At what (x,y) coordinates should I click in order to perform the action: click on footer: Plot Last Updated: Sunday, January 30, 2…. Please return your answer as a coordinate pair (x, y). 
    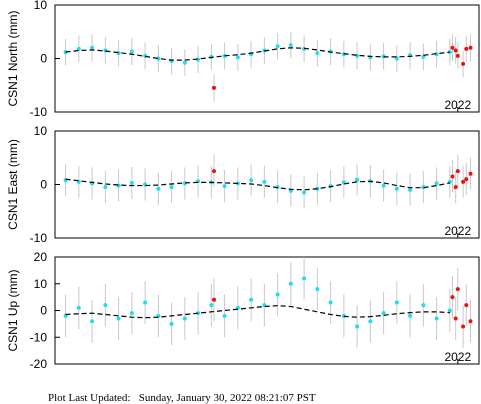
    Looking at the image, I should click on (182, 398).